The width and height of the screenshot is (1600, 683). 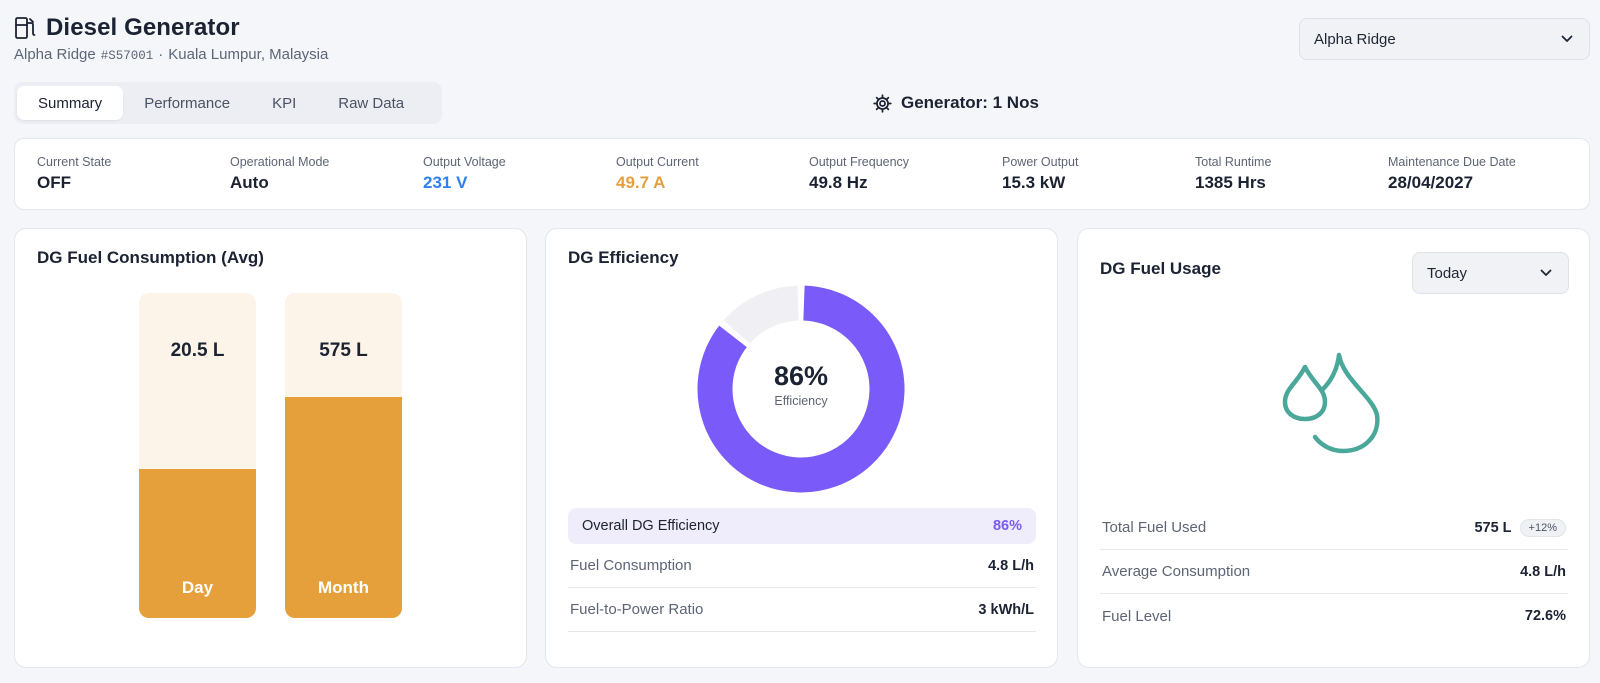 I want to click on stat-value: 49.8 Hz, so click(x=838, y=182).